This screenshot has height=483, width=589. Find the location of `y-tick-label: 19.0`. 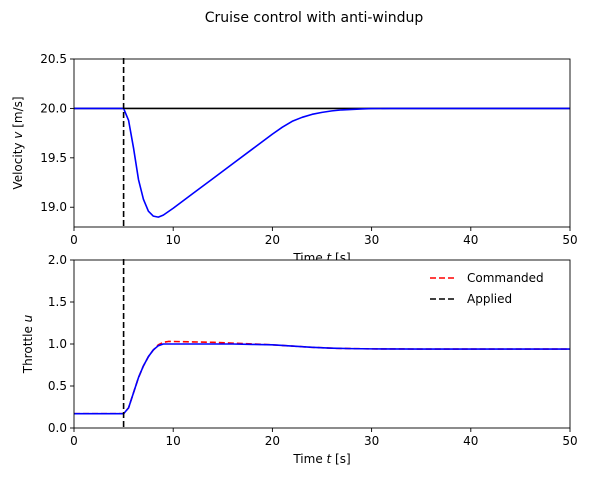

y-tick-label: 19.0 is located at coordinates (53, 207).